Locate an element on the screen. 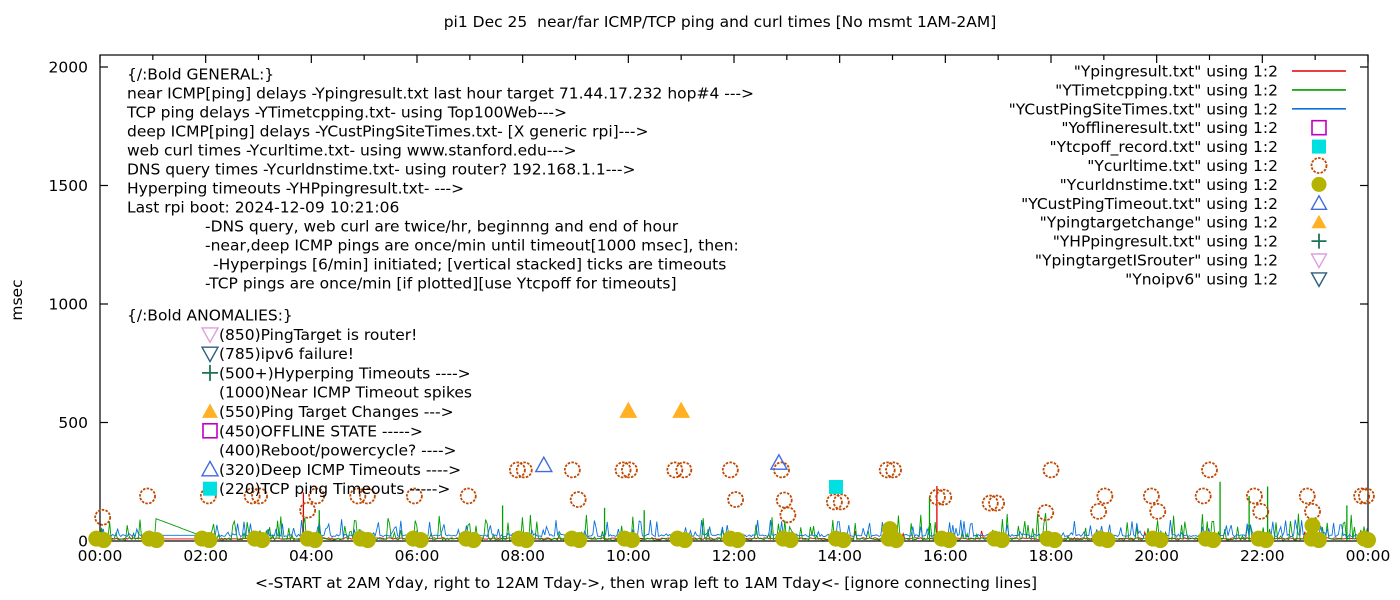 The image size is (1400, 600). x-tick-label: 10:00 is located at coordinates (628, 556).